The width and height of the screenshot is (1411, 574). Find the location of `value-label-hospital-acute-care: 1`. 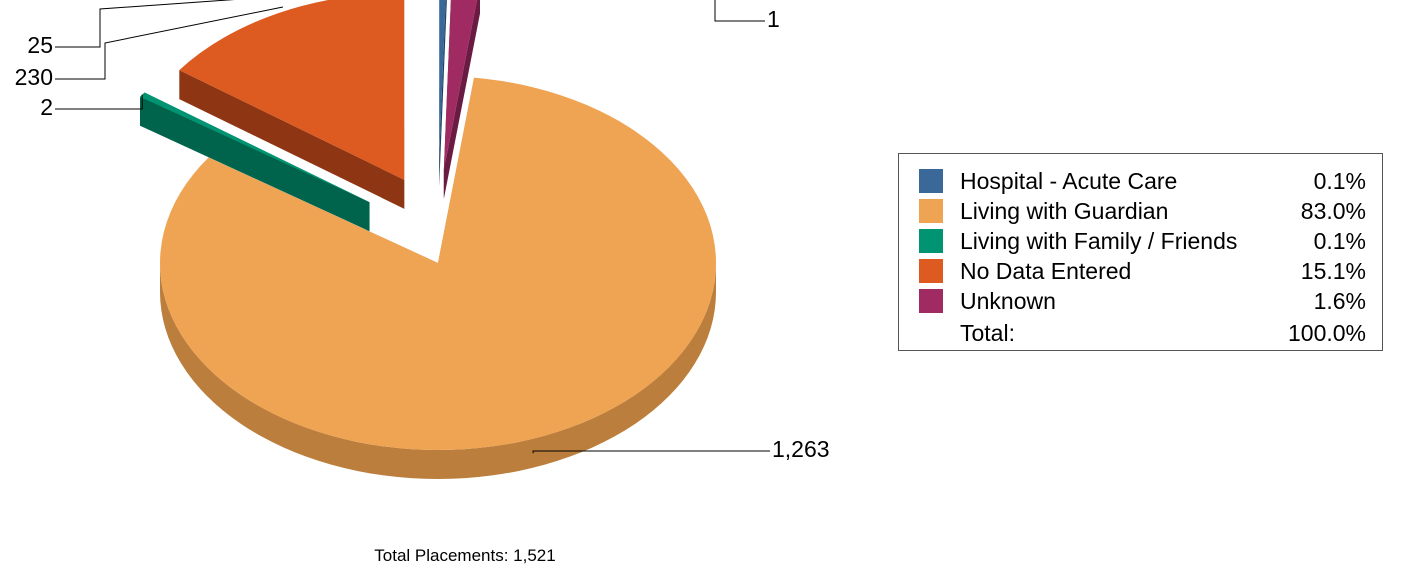

value-label-hospital-acute-care: 1 is located at coordinates (773, 19).